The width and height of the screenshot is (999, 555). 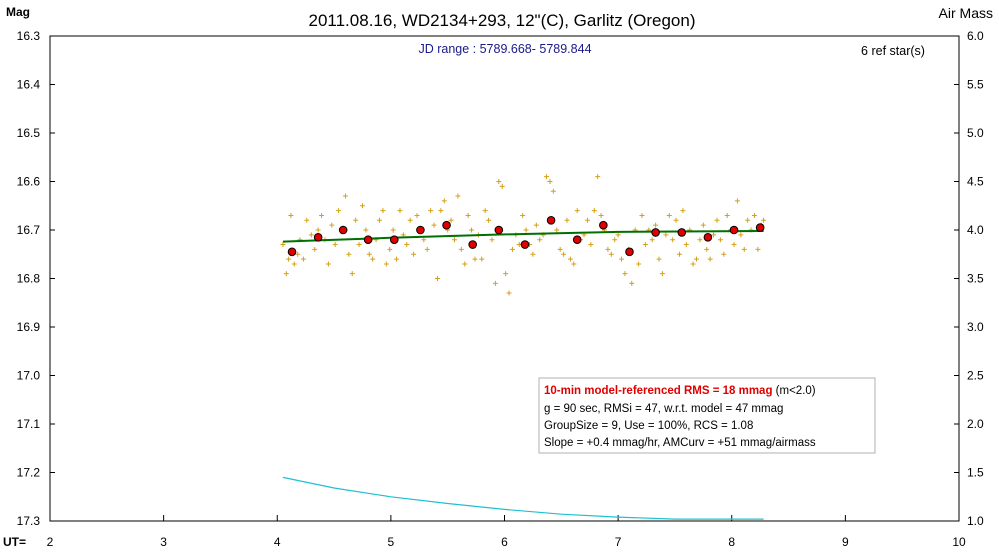 What do you see at coordinates (14, 542) in the screenshot?
I see `x-axis-label-ut: UT=` at bounding box center [14, 542].